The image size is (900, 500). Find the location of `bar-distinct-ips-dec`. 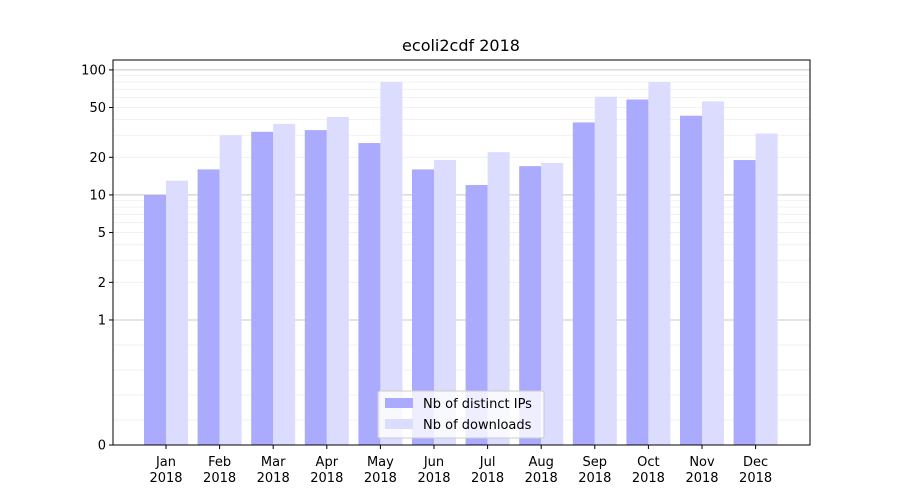

bar-distinct-ips-dec is located at coordinates (744, 302).